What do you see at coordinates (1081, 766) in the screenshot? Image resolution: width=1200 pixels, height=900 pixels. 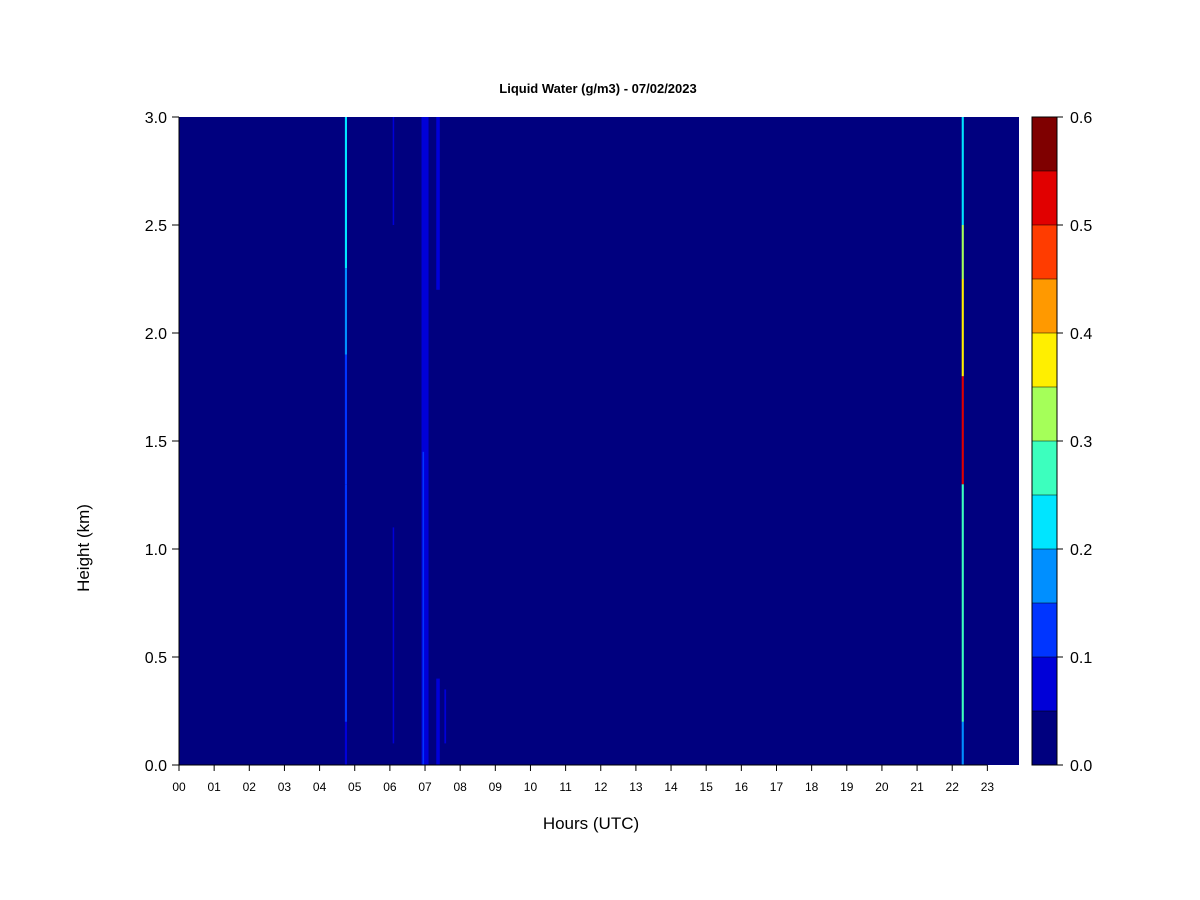 I see `colorbar-tick-label: 0.0` at bounding box center [1081, 766].